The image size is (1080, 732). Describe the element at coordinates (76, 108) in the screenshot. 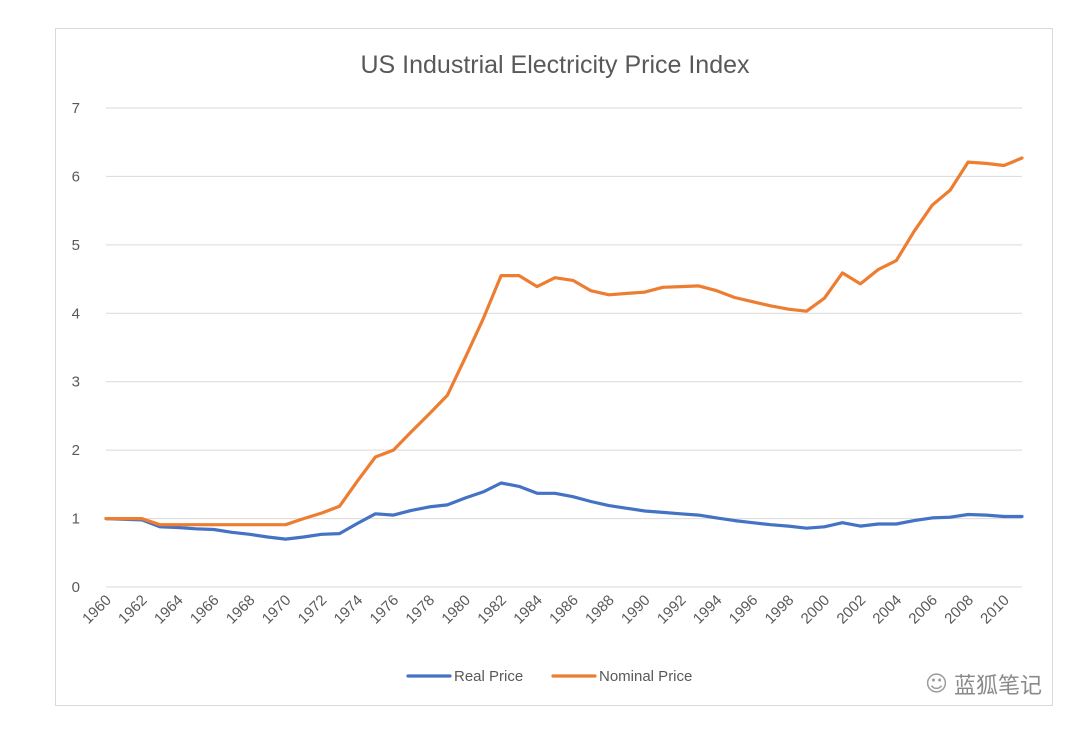

I see `y-tick-label: 7` at that location.